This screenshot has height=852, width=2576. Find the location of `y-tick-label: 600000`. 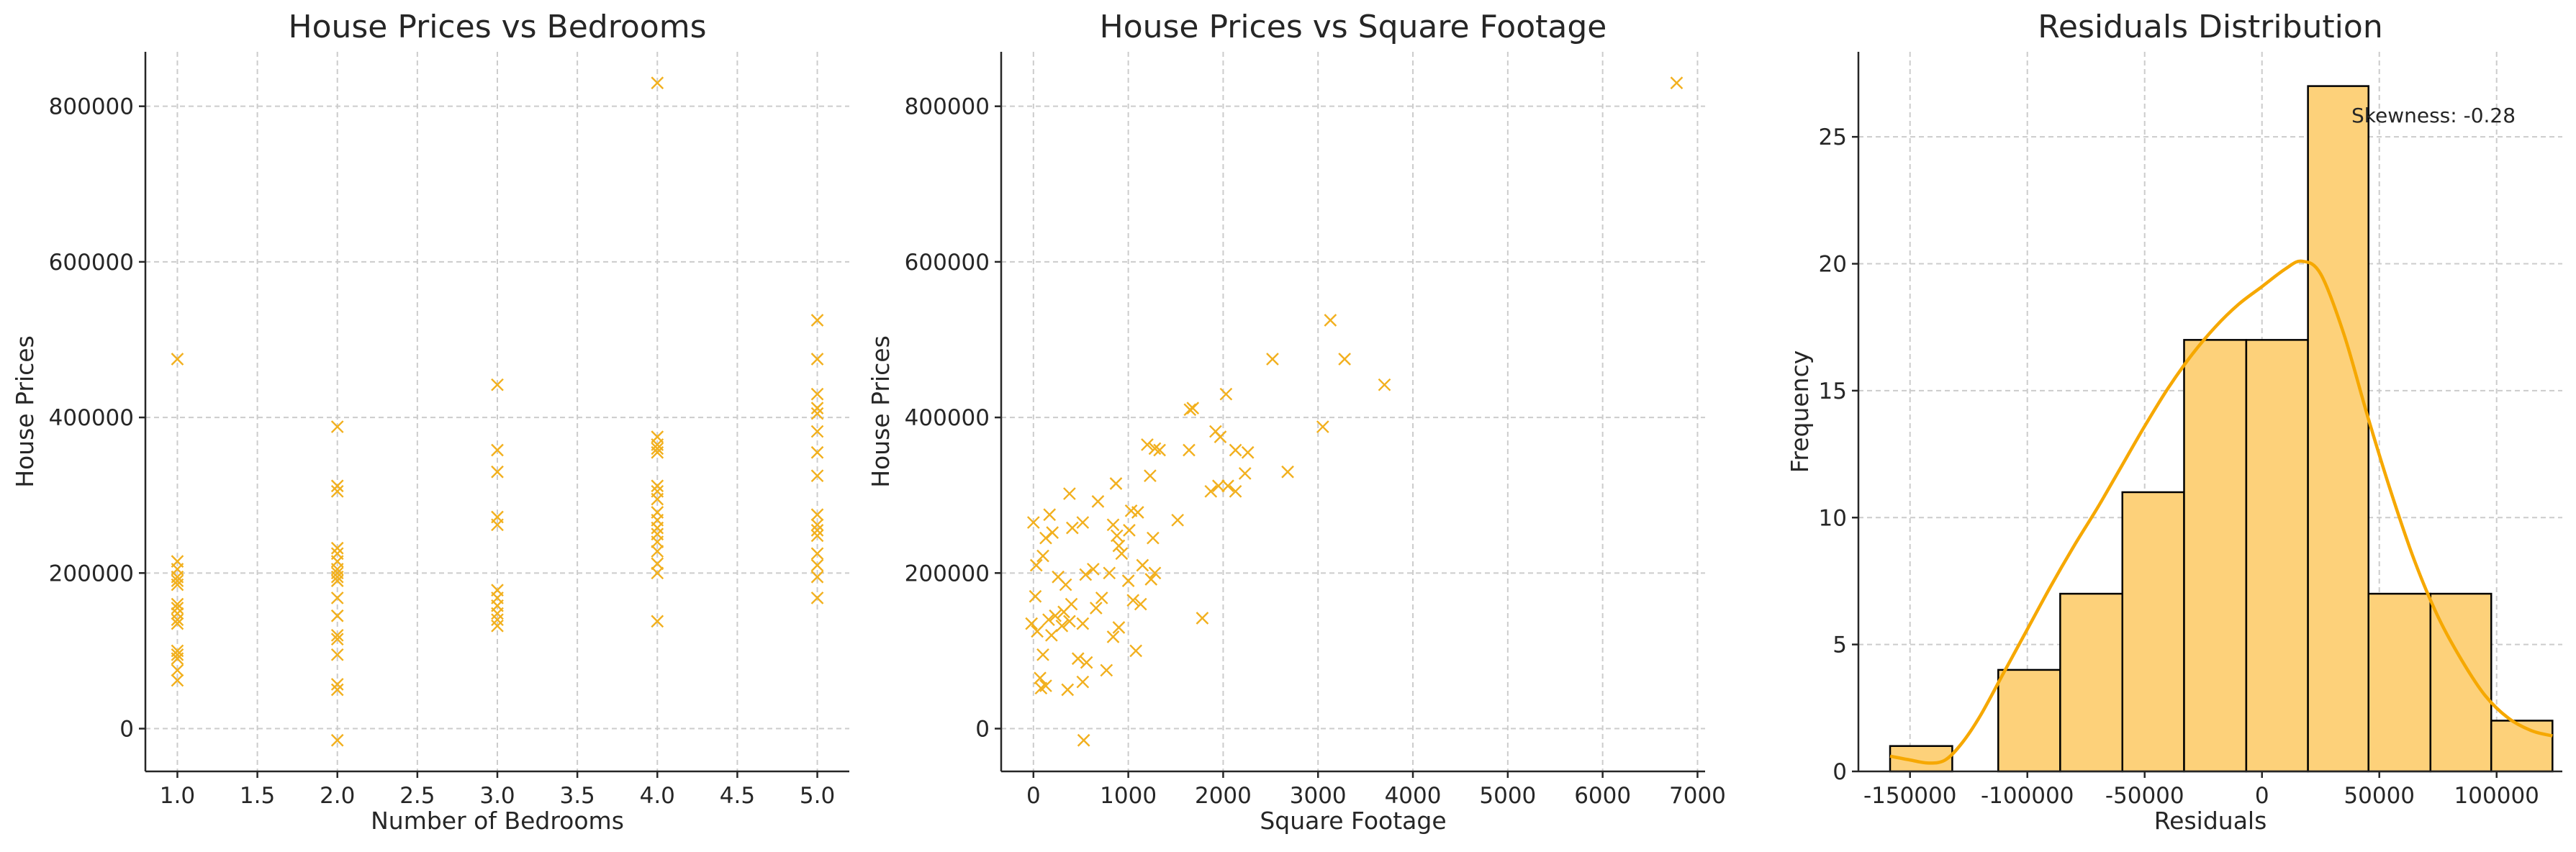

y-tick-label: 600000 is located at coordinates (91, 263).